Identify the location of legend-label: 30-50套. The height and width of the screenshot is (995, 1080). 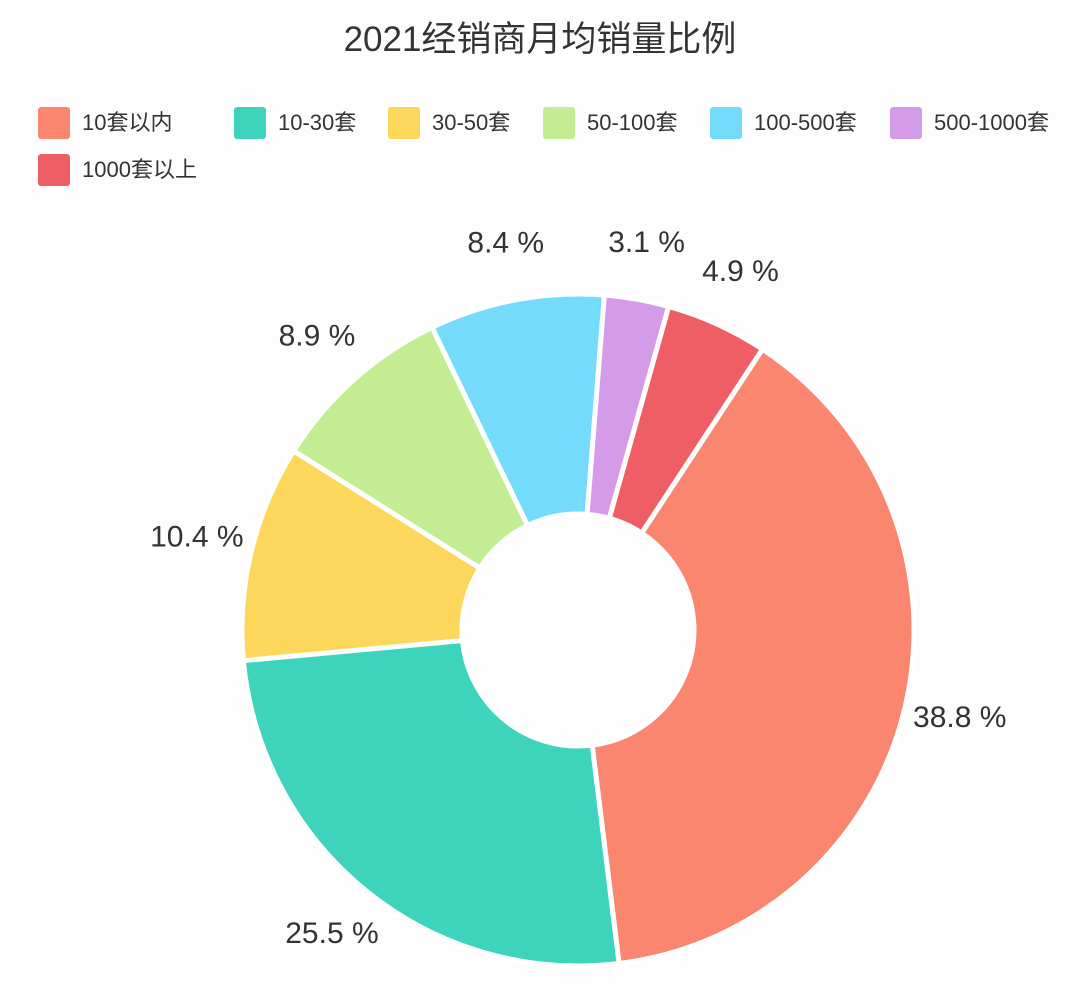
(471, 122).